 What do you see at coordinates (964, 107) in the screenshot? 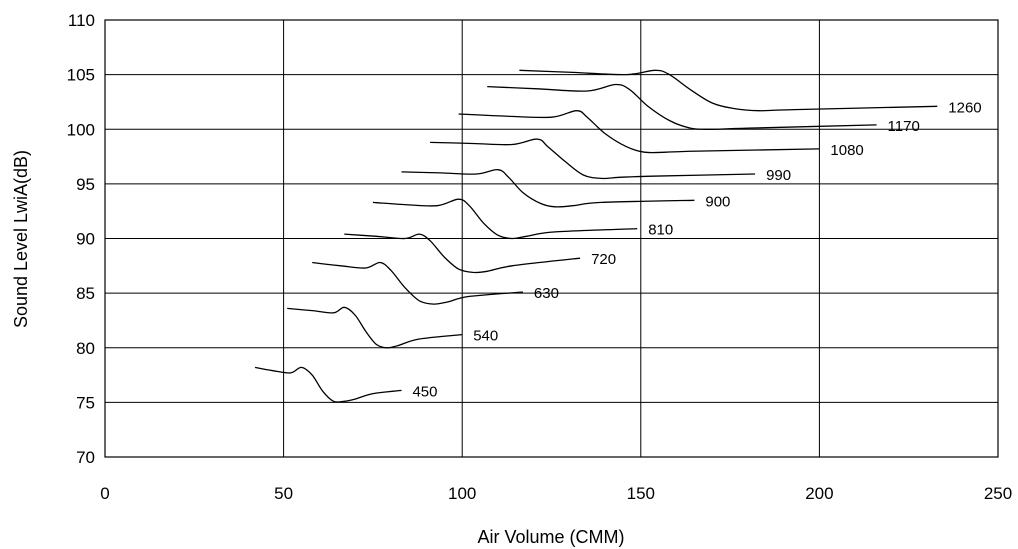
I see `series-label-1260: 1260` at bounding box center [964, 107].